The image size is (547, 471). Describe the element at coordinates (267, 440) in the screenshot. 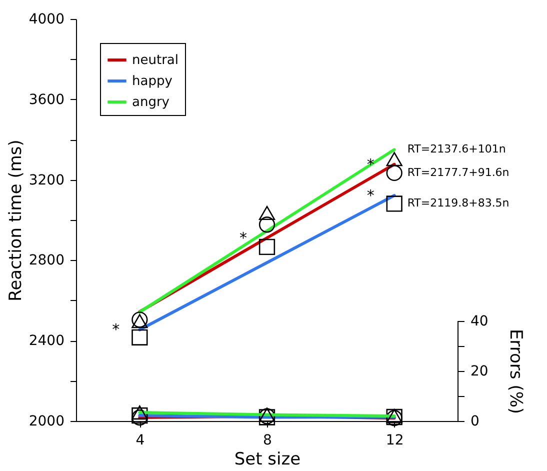

I see `x-tick-label: 8` at that location.